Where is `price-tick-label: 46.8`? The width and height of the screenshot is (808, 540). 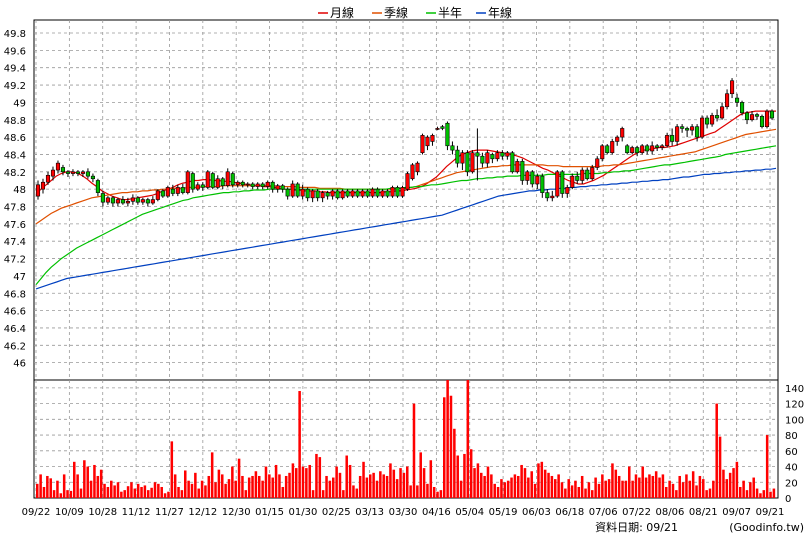
price-tick-label: 46.8 is located at coordinates (15, 294).